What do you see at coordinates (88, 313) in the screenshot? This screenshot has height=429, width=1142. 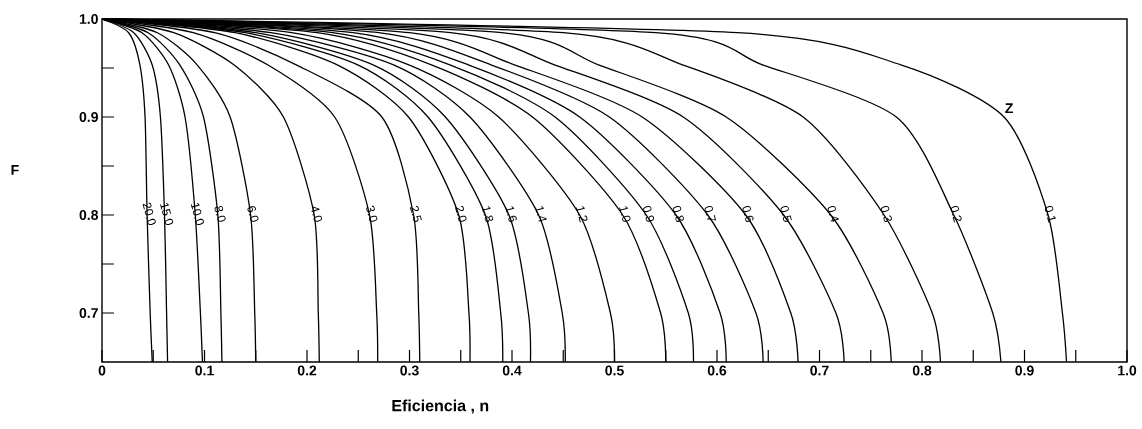 I see `y-tick-label: 0.7` at bounding box center [88, 313].